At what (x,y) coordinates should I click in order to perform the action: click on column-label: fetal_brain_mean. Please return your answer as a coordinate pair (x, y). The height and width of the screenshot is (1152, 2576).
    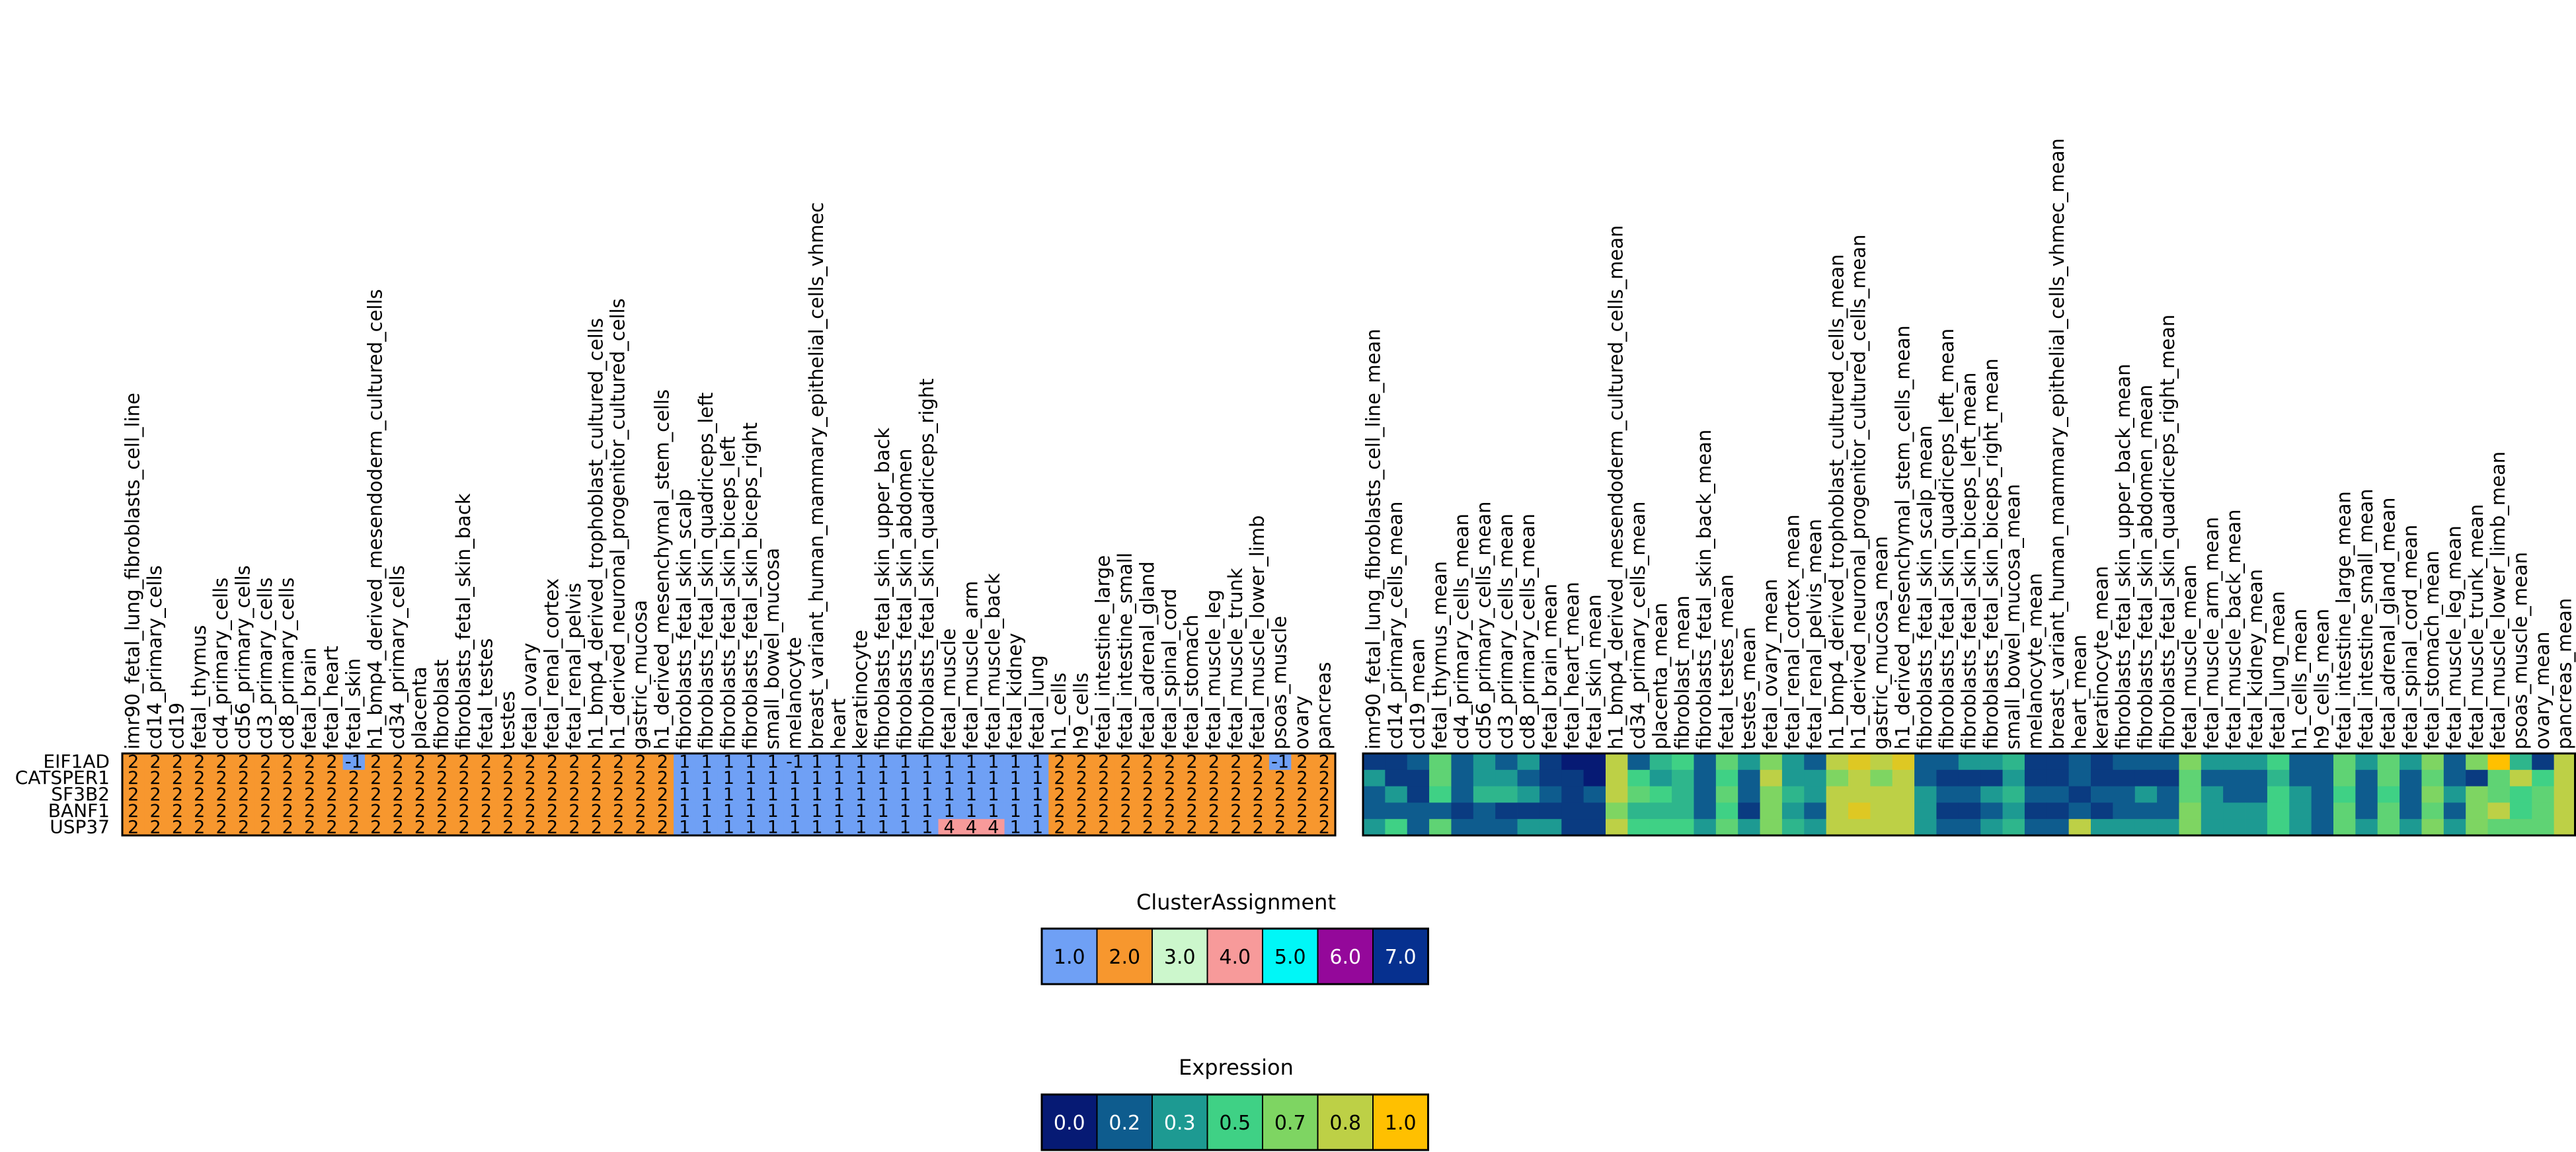
    Looking at the image, I should click on (1550, 666).